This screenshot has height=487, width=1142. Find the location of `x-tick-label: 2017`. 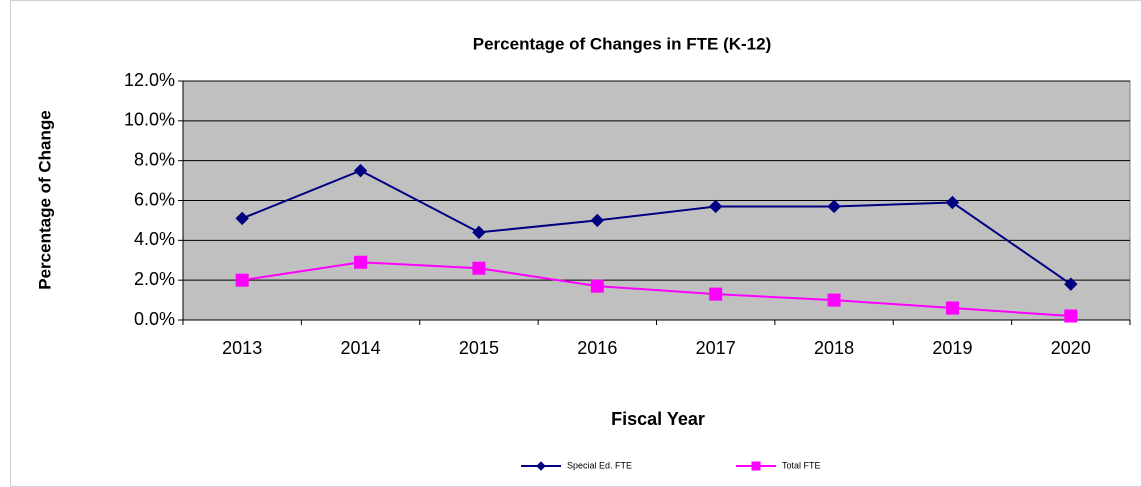

x-tick-label: 2017 is located at coordinates (716, 348).